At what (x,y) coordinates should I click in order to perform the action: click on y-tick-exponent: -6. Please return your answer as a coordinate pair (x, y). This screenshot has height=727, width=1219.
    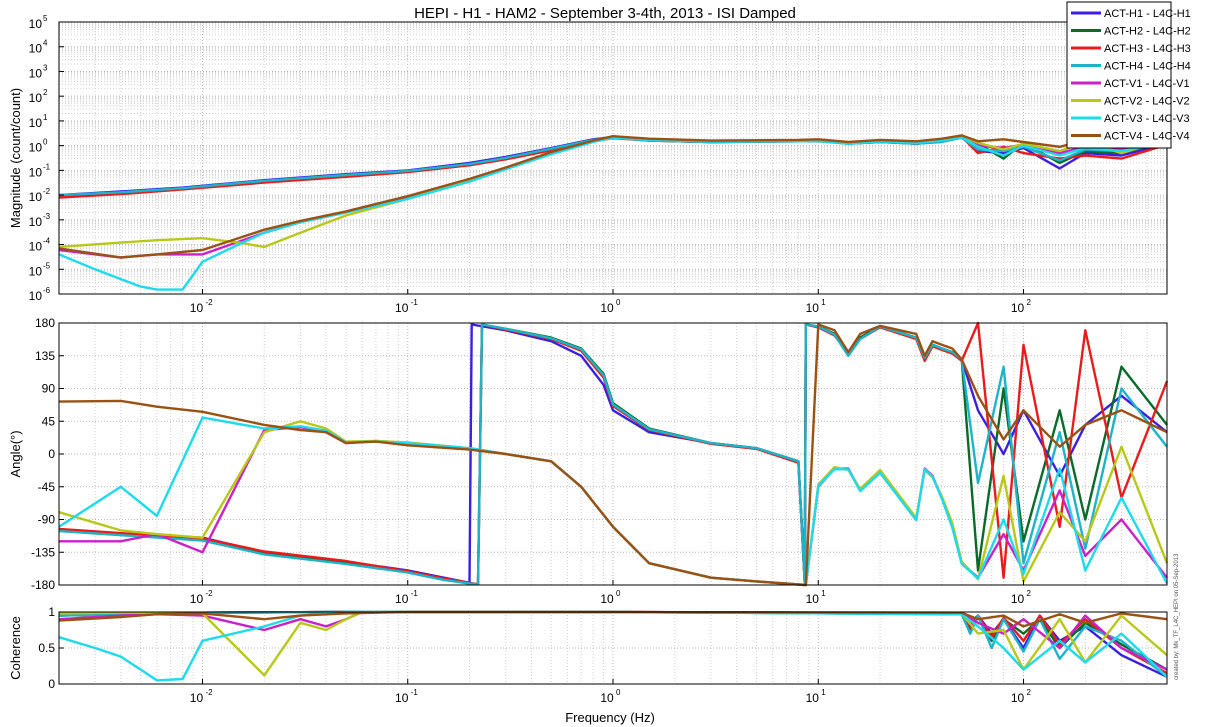
    Looking at the image, I should click on (47, 290).